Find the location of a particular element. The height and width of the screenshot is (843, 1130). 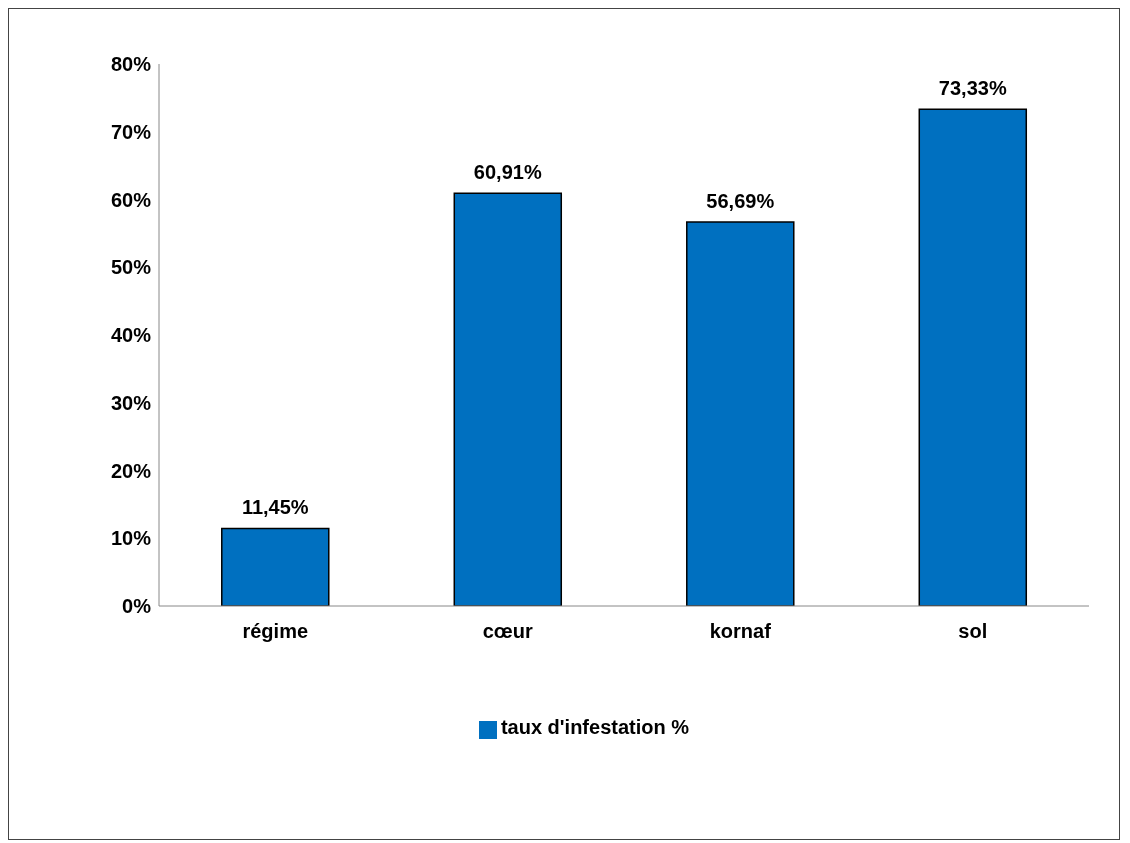

y-tick-label: 10% is located at coordinates (131, 538).